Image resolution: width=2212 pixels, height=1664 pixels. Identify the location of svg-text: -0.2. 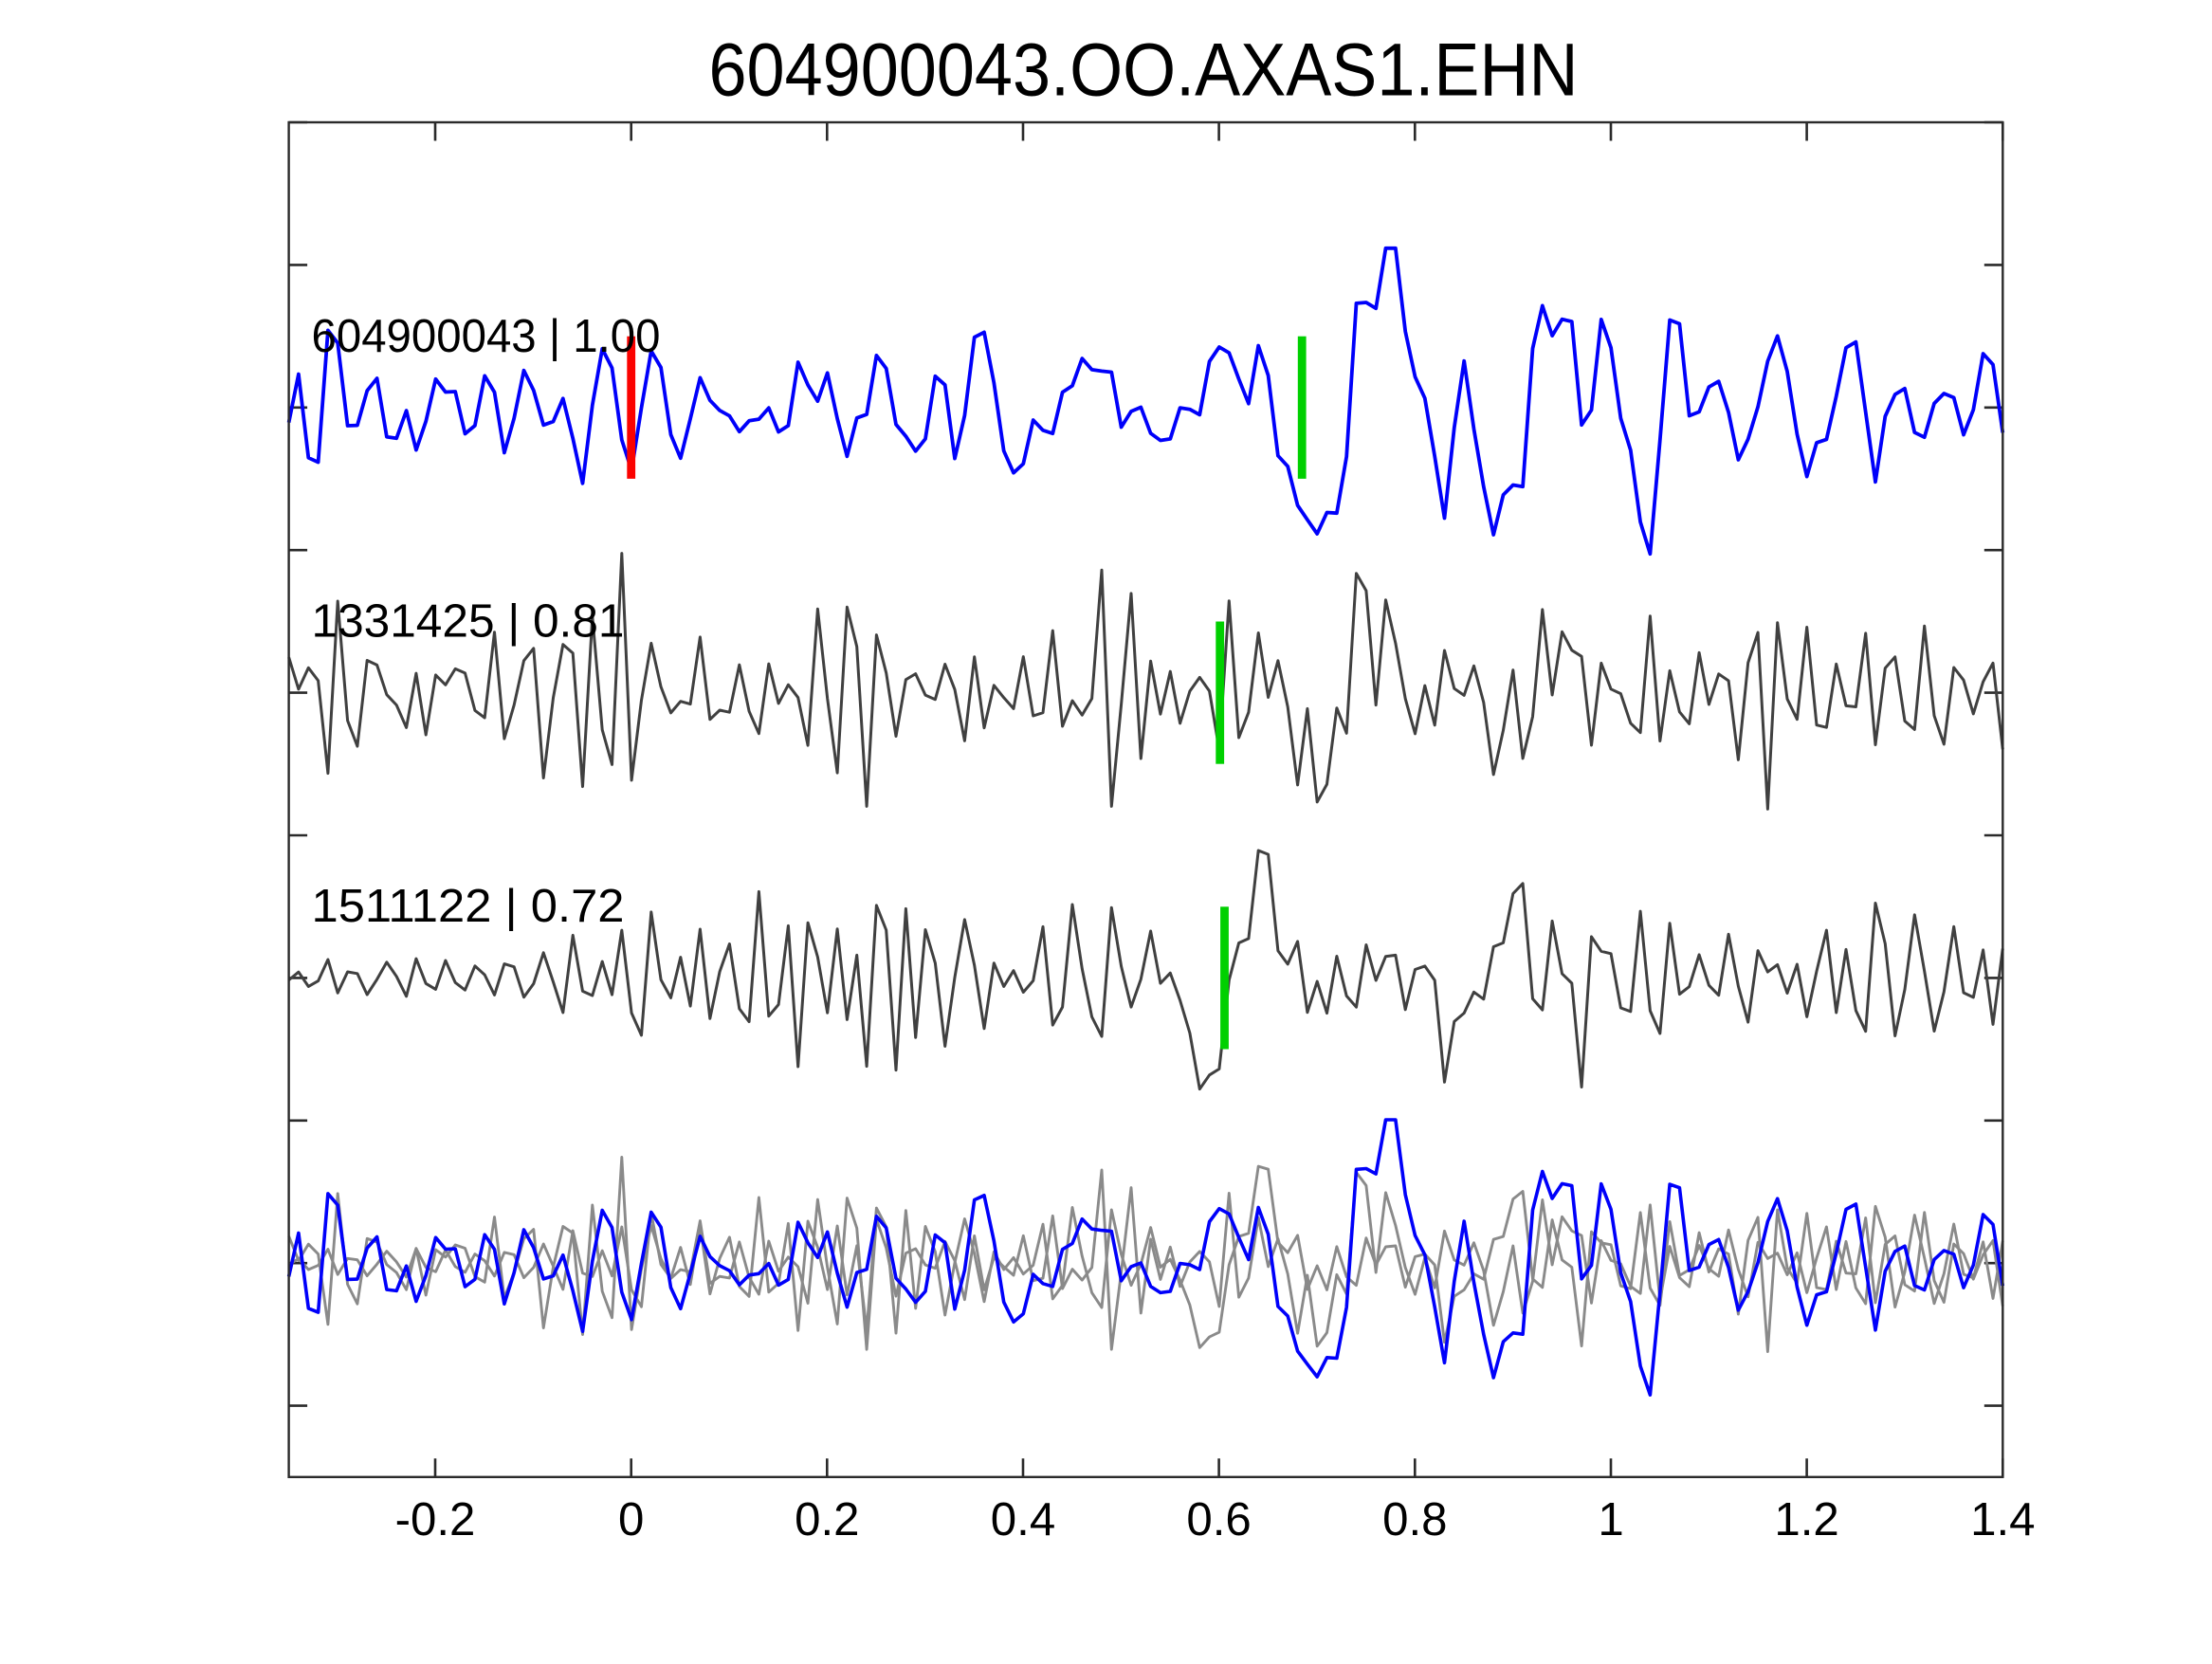
(435, 1519).